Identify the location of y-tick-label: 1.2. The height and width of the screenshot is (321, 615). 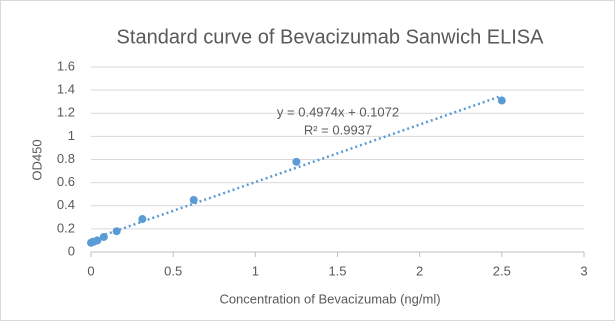
(66, 112).